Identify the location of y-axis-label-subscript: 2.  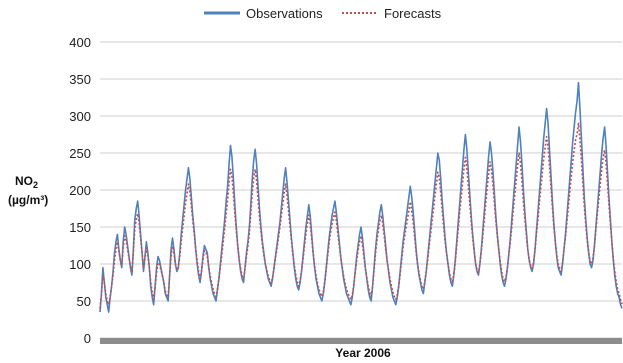
(35, 185).